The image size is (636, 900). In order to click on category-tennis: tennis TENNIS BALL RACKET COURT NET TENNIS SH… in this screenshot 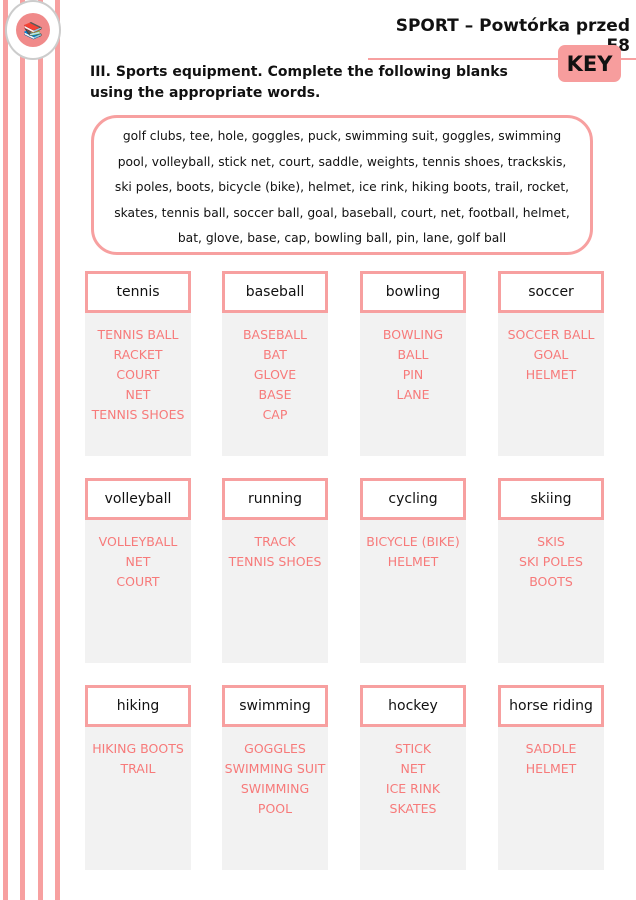, I will do `click(138, 363)`.